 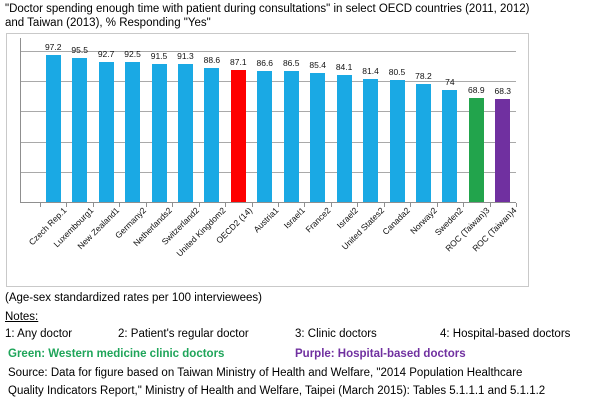 I want to click on note-clinic-doctors: 3: Clinic doctors, so click(x=336, y=334).